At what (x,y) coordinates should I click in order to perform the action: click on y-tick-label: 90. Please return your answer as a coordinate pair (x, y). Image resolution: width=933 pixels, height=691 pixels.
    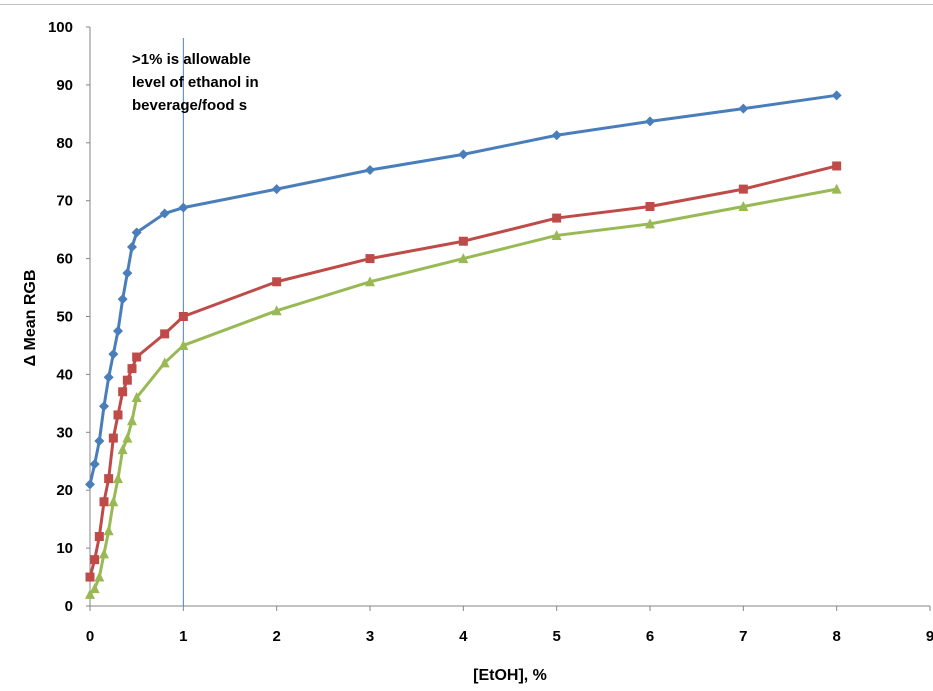
    Looking at the image, I should click on (64, 85).